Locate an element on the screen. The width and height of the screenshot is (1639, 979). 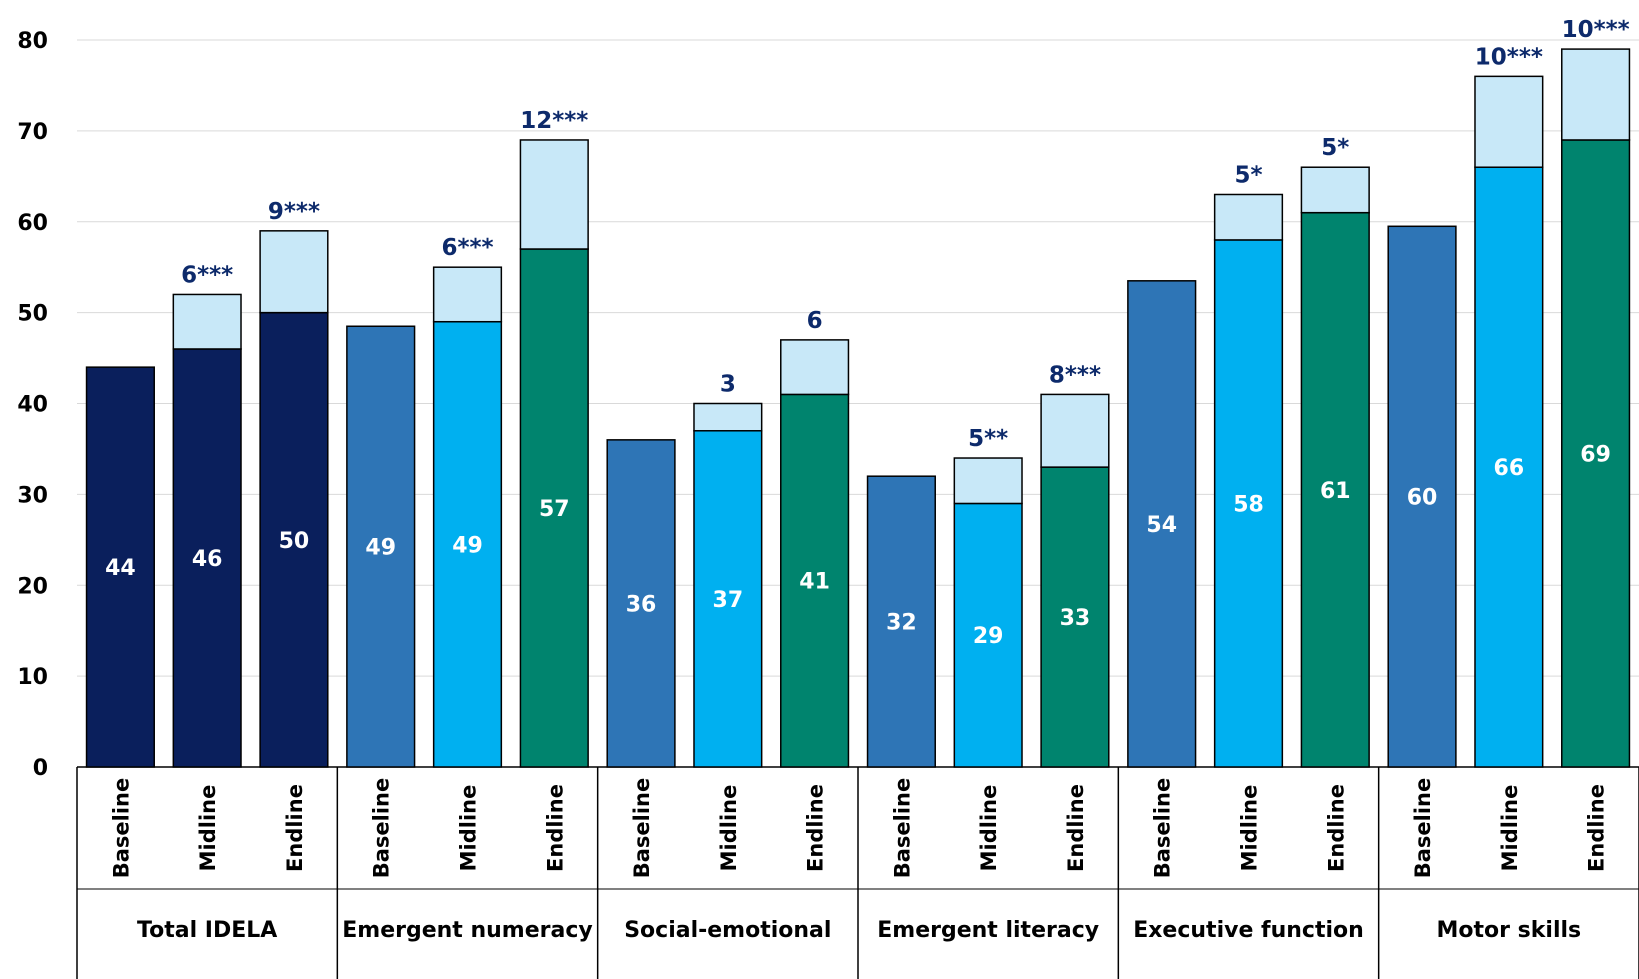
y-tick-label: 20 is located at coordinates (32, 586).